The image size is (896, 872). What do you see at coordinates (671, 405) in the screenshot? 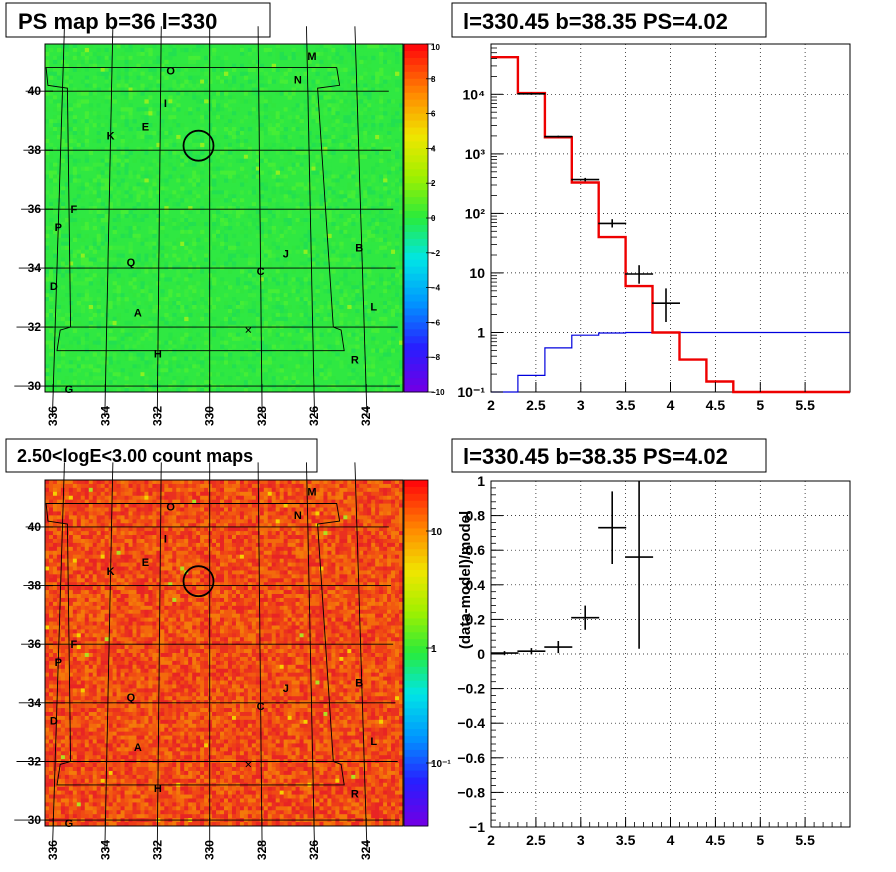
I see `x-tick-label: 4` at bounding box center [671, 405].